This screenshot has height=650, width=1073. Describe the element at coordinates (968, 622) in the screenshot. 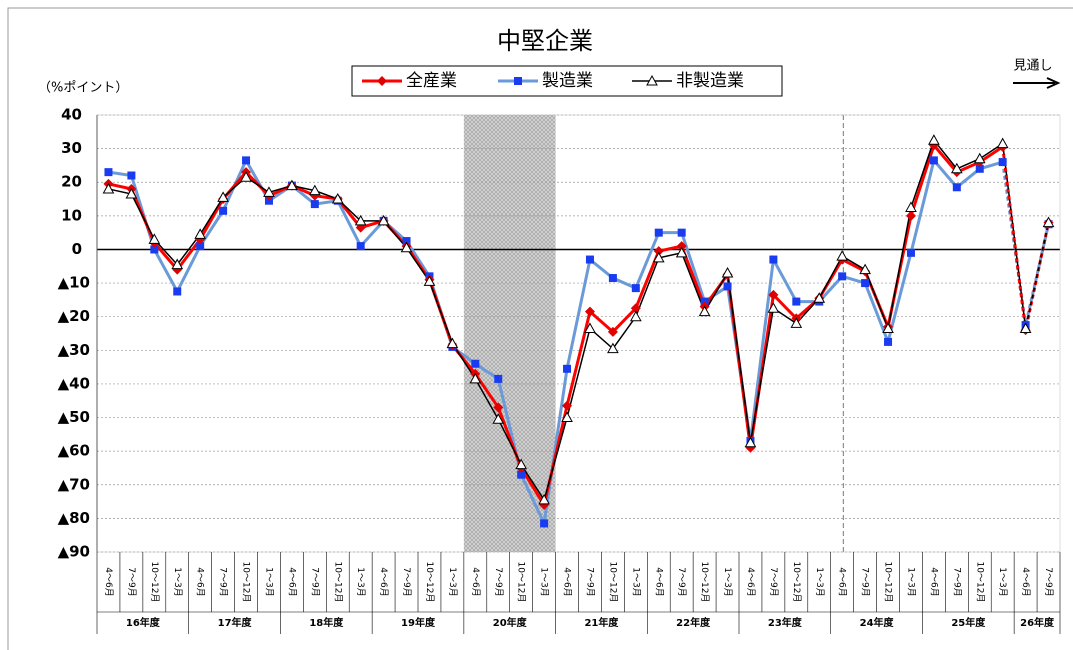

I see `group-label: 25年度` at that location.